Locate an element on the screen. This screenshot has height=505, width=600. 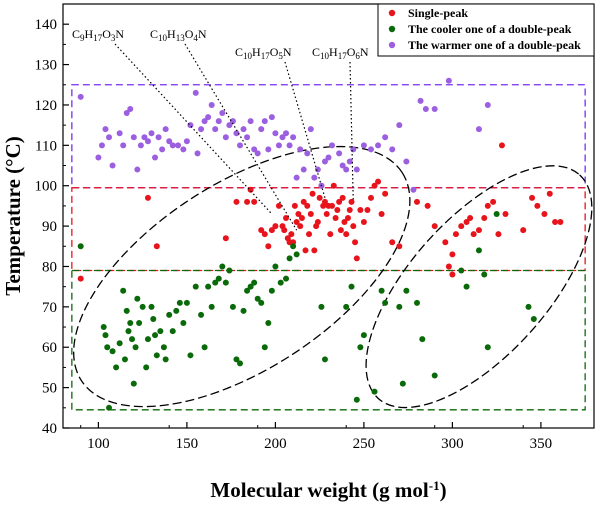
x-tick-label-150: 150 is located at coordinates (187, 444).